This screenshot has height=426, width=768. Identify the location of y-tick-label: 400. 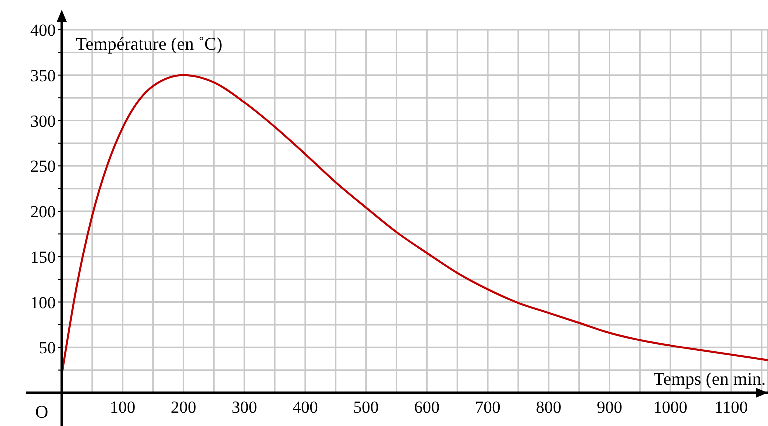
(43, 30).